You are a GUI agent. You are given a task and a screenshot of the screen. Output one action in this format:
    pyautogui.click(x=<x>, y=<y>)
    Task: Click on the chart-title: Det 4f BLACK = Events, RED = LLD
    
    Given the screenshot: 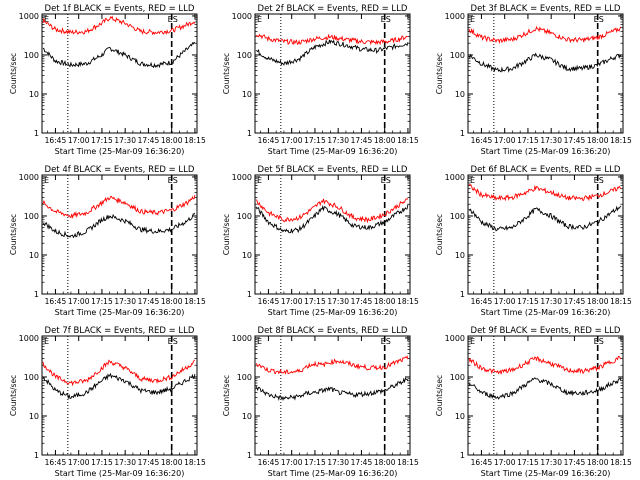 What is the action you would take?
    pyautogui.click(x=120, y=170)
    